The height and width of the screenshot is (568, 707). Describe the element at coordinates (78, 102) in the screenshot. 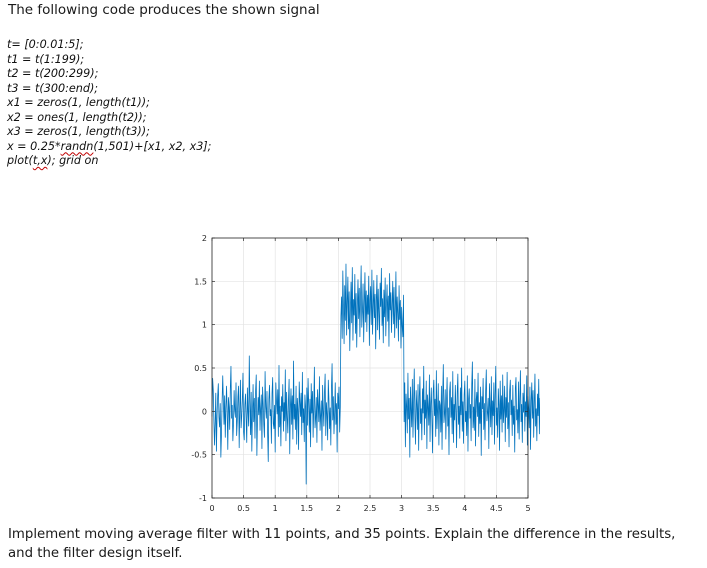

I see `code-line: x1 = zeros(1, length(t1));` at that location.